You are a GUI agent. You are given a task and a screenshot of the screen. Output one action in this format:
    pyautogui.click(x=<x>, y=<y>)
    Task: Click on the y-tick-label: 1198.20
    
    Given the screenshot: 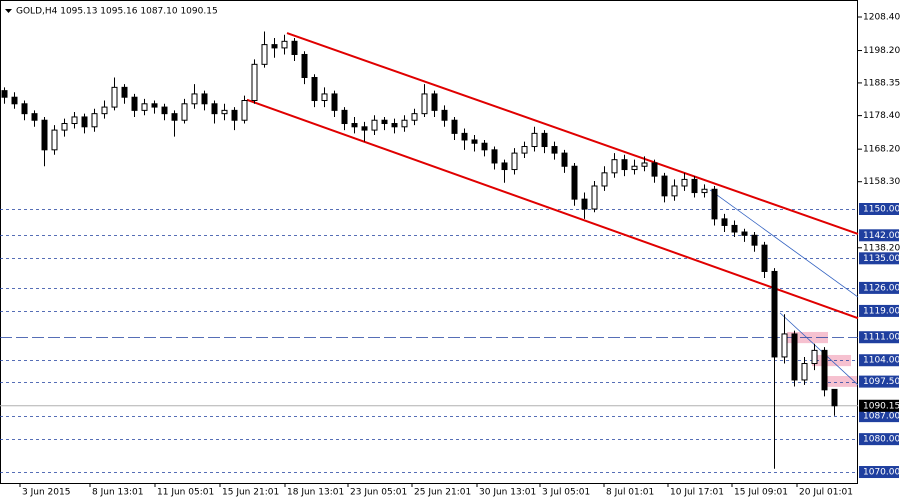 What is the action you would take?
    pyautogui.click(x=881, y=51)
    